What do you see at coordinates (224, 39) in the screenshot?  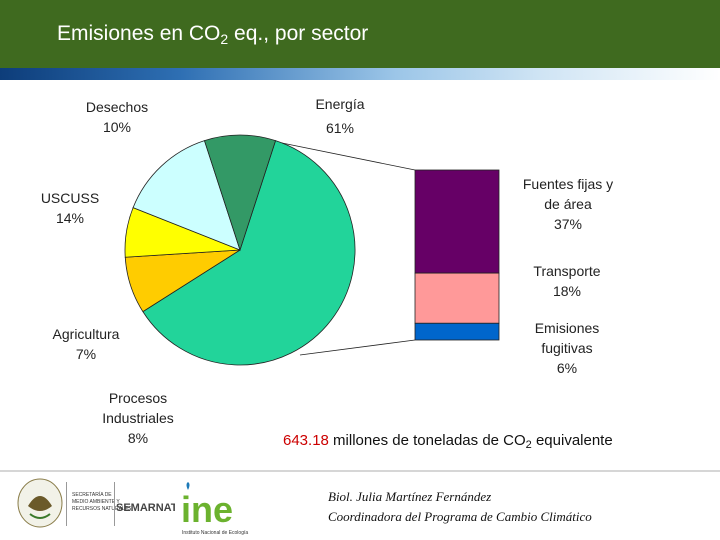 I see `title-subscript: 2` at bounding box center [224, 39].